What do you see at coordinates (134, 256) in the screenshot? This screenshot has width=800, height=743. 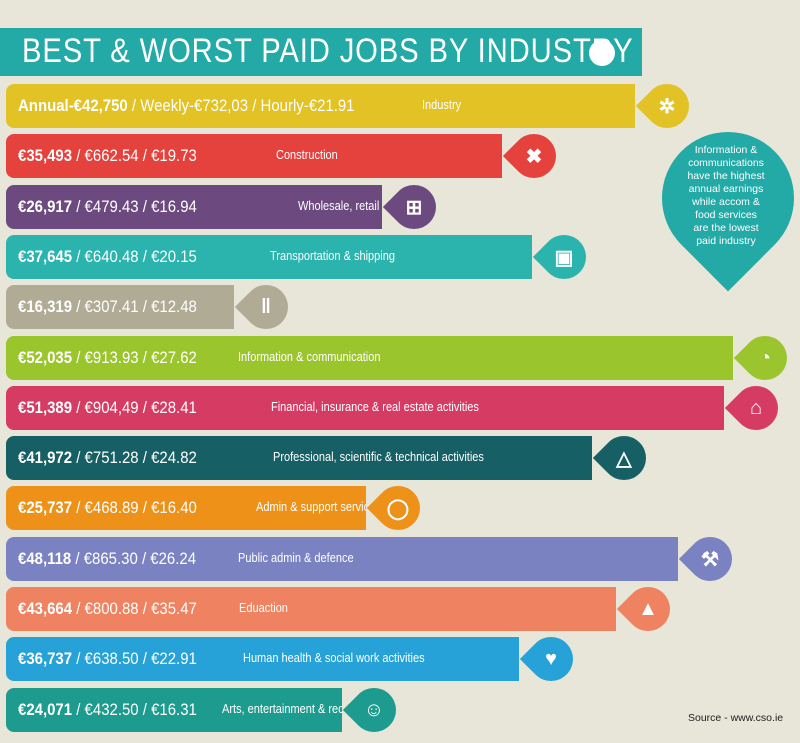 I see `weekly-hourly-values: / €640.48 / €20.15` at bounding box center [134, 256].